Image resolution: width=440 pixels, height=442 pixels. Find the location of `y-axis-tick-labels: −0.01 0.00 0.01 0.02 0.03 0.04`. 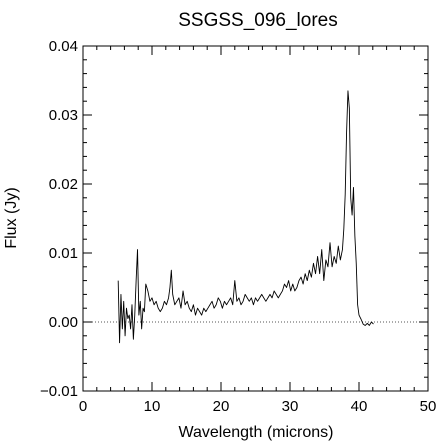

y-axis-tick-labels: −0.01 0.00 0.01 0.02 0.03 0.04 is located at coordinates (59, 219).